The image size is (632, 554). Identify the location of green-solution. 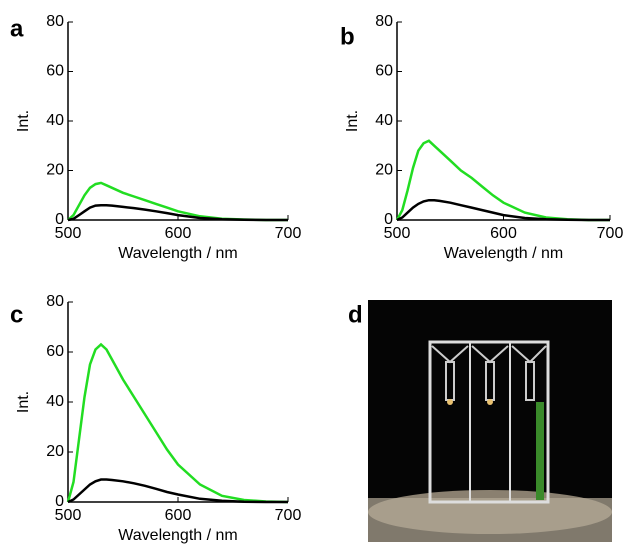
(540, 451).